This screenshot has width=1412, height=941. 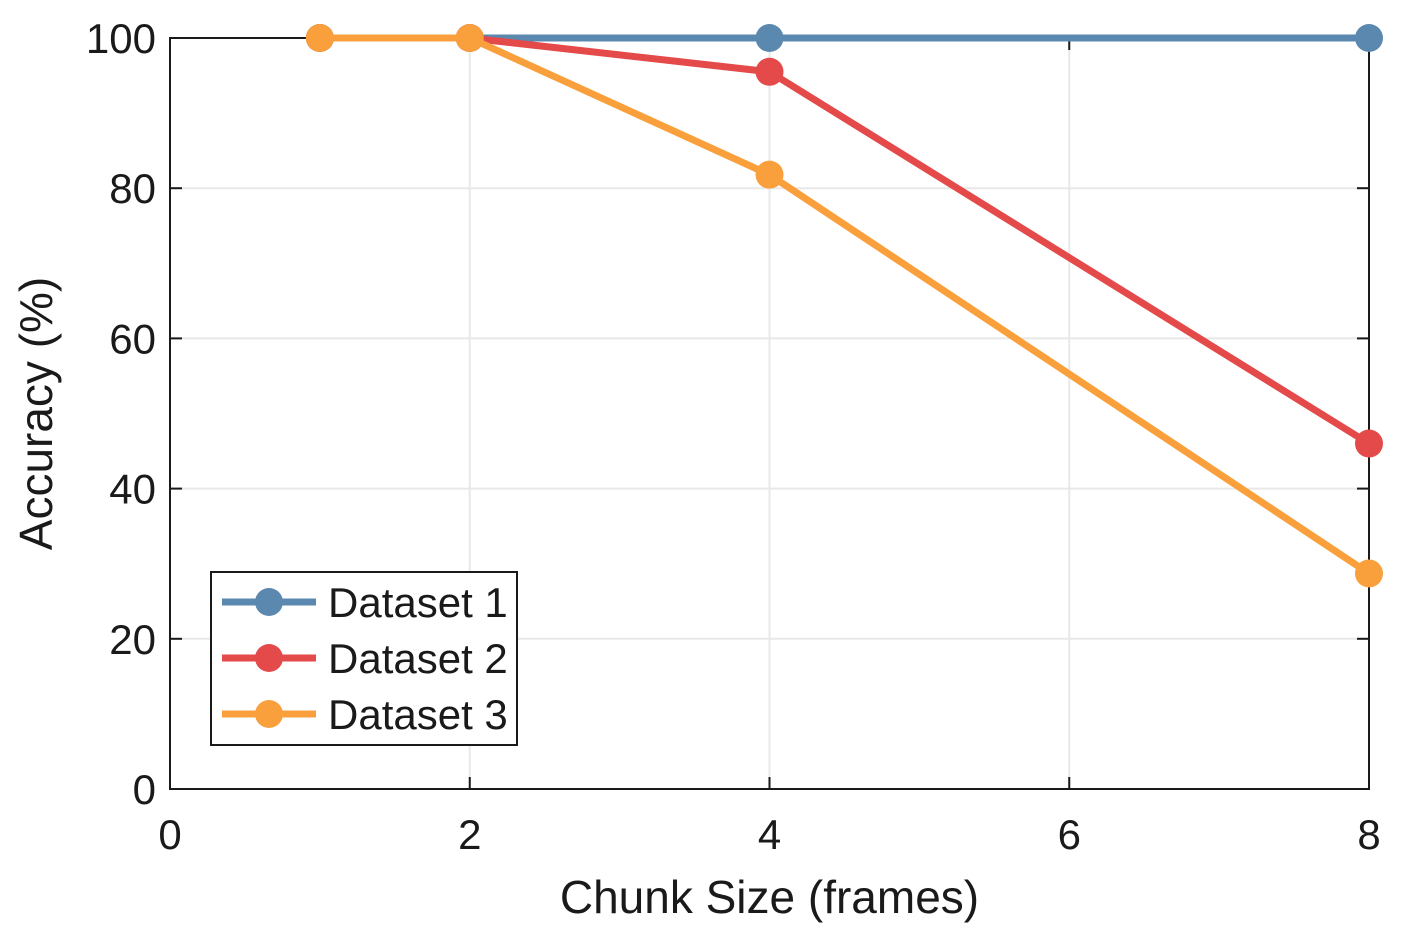 What do you see at coordinates (769, 834) in the screenshot?
I see `x-tick-label: 4` at bounding box center [769, 834].